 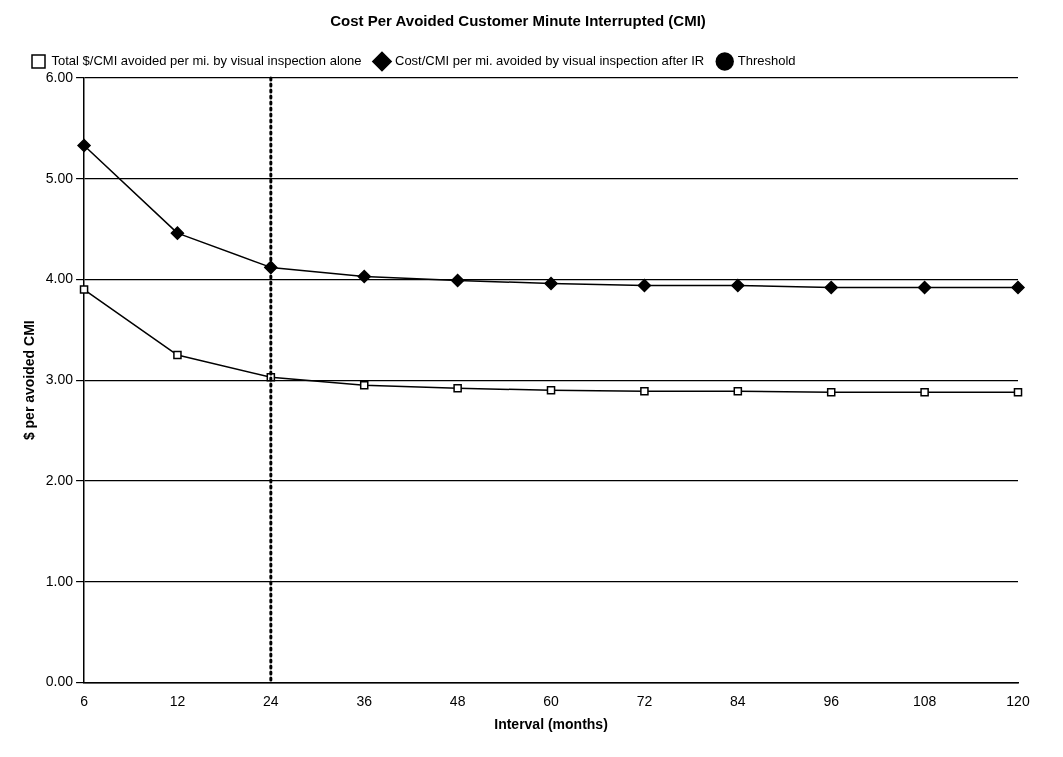 I want to click on x-tick-label: 24, so click(x=271, y=700).